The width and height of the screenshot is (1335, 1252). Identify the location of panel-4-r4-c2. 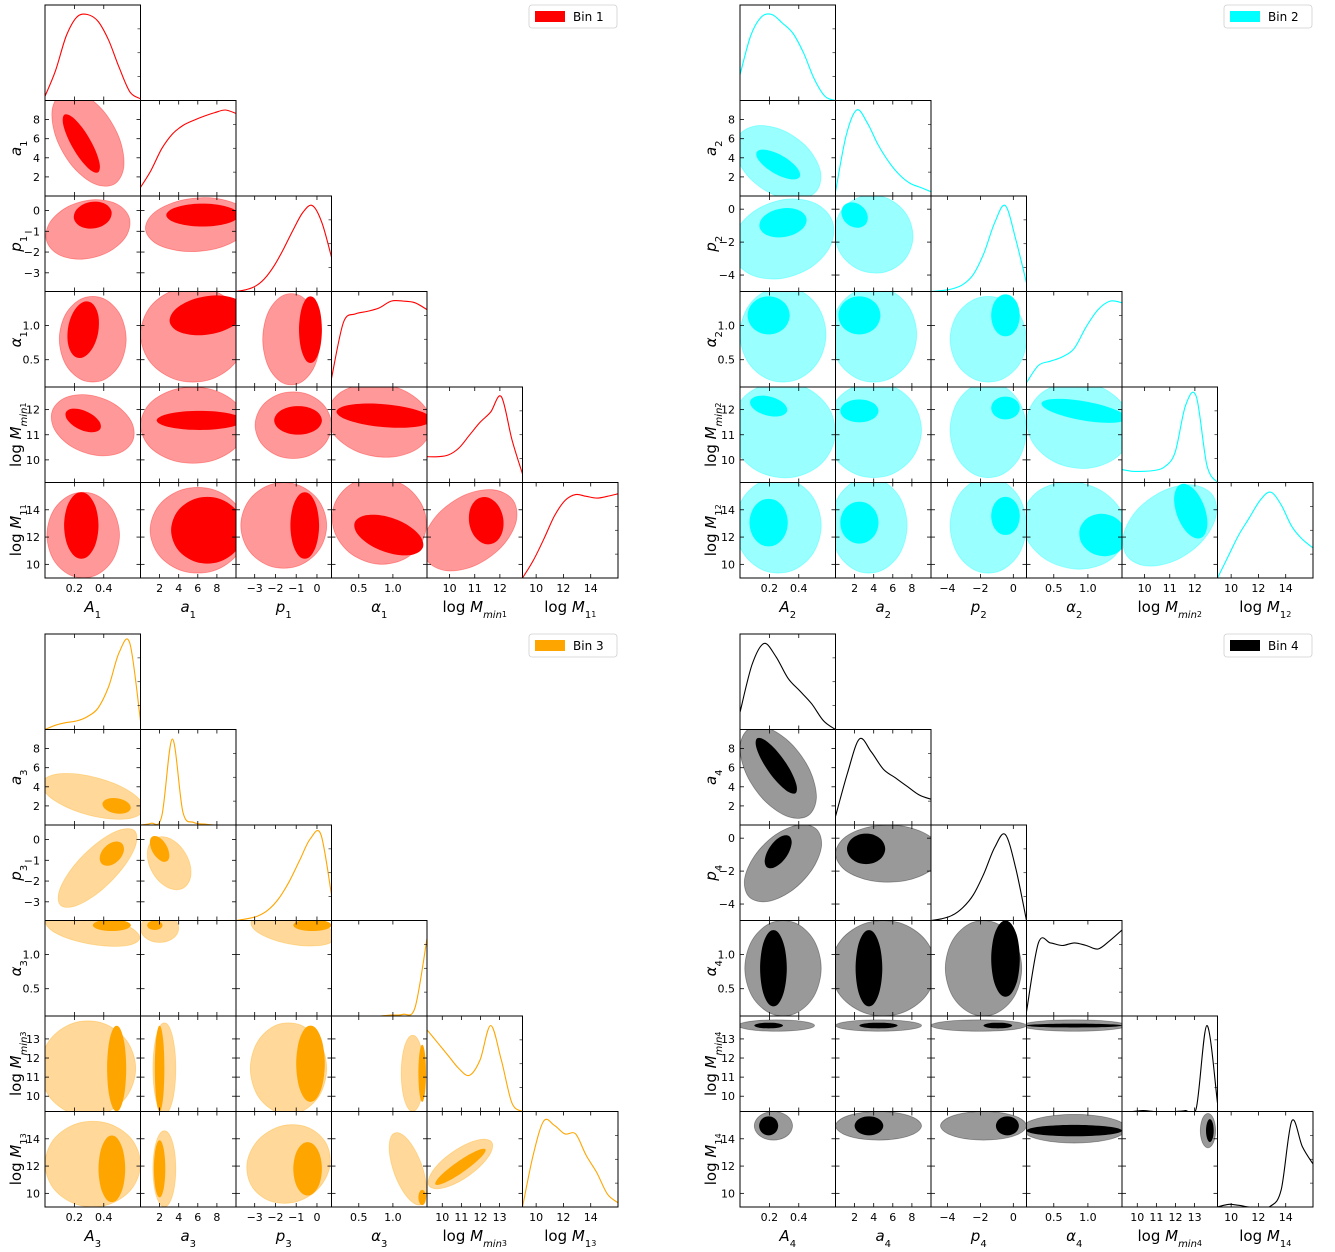
(978, 1063).